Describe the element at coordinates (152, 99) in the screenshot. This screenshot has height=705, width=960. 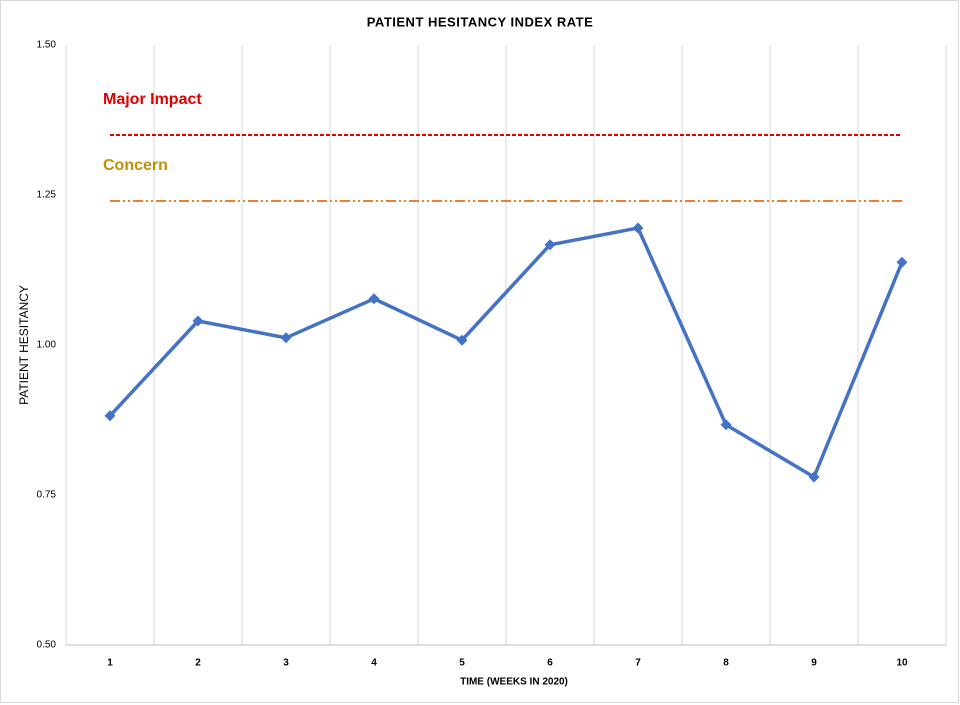
I see `reference-label: Major Impact` at that location.